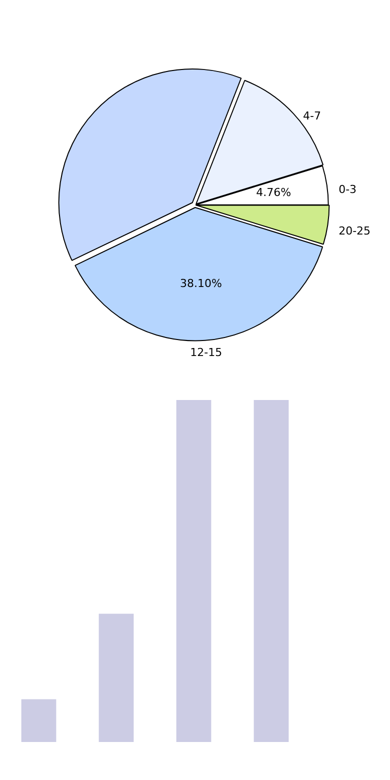 The image size is (390, 780). I want to click on data-label: 4.76%, so click(274, 193).